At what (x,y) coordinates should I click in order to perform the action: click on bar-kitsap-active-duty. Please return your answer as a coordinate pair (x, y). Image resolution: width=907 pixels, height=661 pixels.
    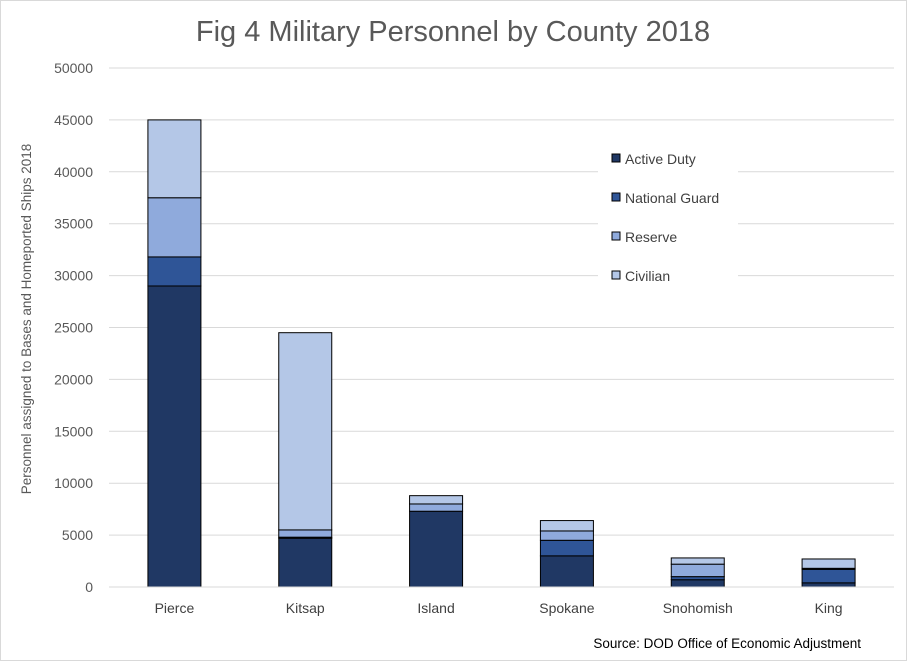
    Looking at the image, I should click on (305, 562).